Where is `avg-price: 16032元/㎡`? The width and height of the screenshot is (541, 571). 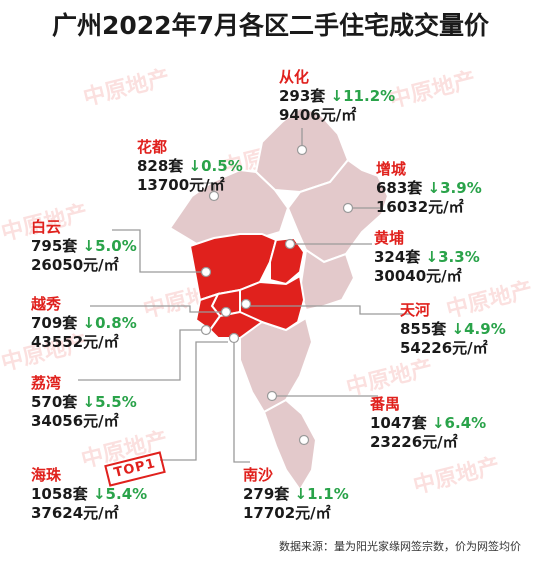
avg-price: 16032元/㎡ is located at coordinates (420, 207).